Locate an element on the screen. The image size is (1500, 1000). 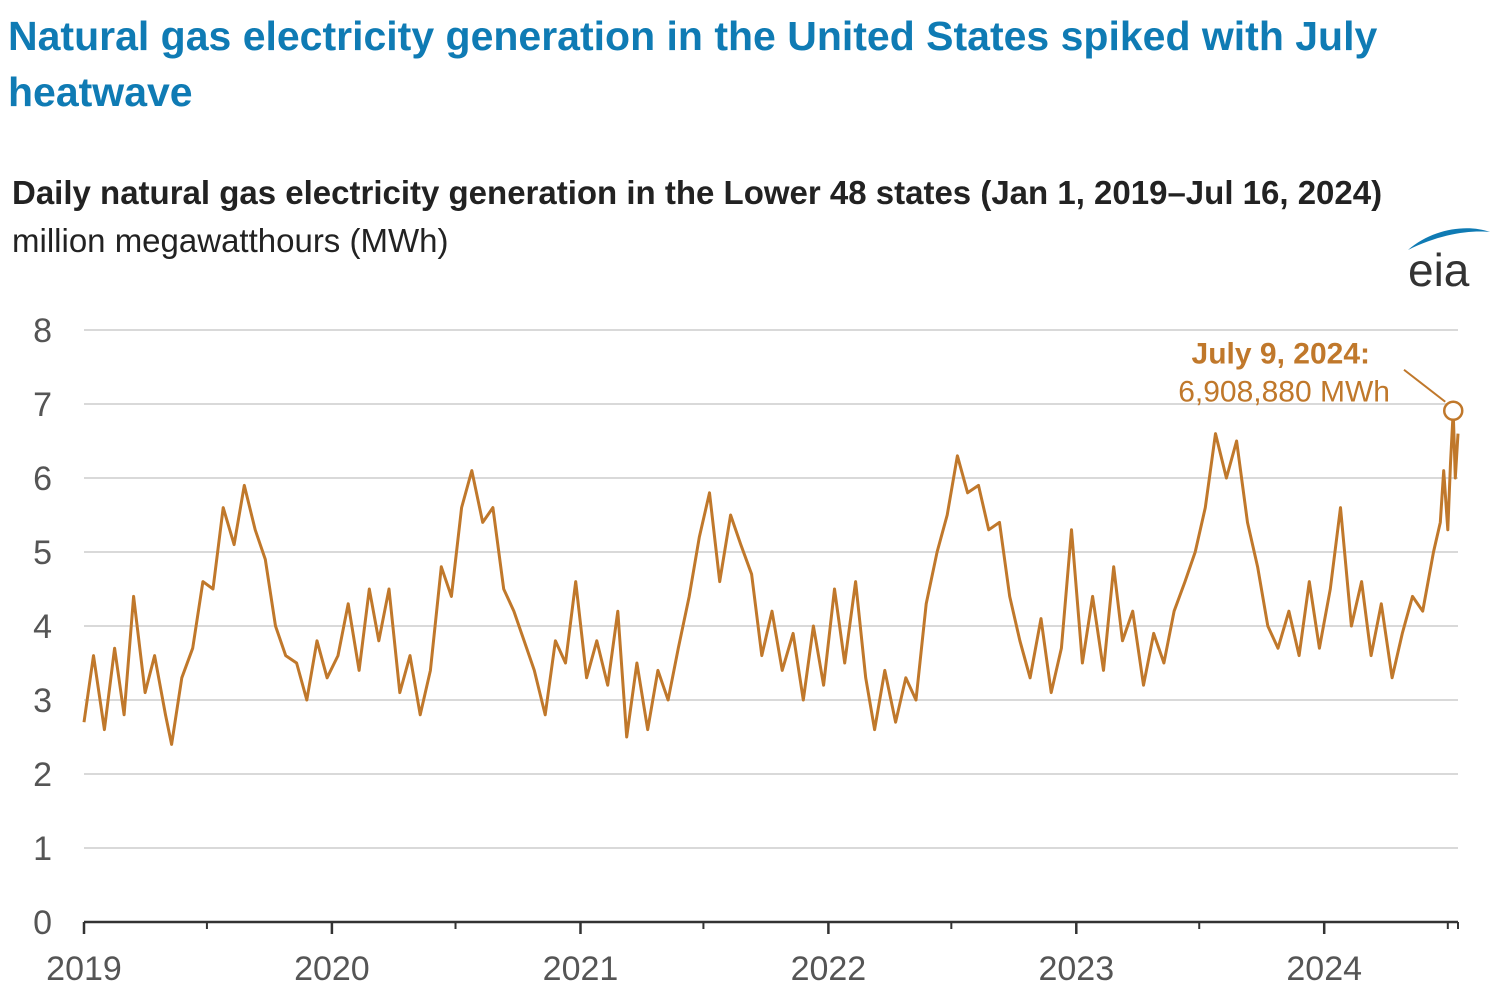
annotation-layer: July 9, 2024: 6,908,880 MWh is located at coordinates (1321, 379).